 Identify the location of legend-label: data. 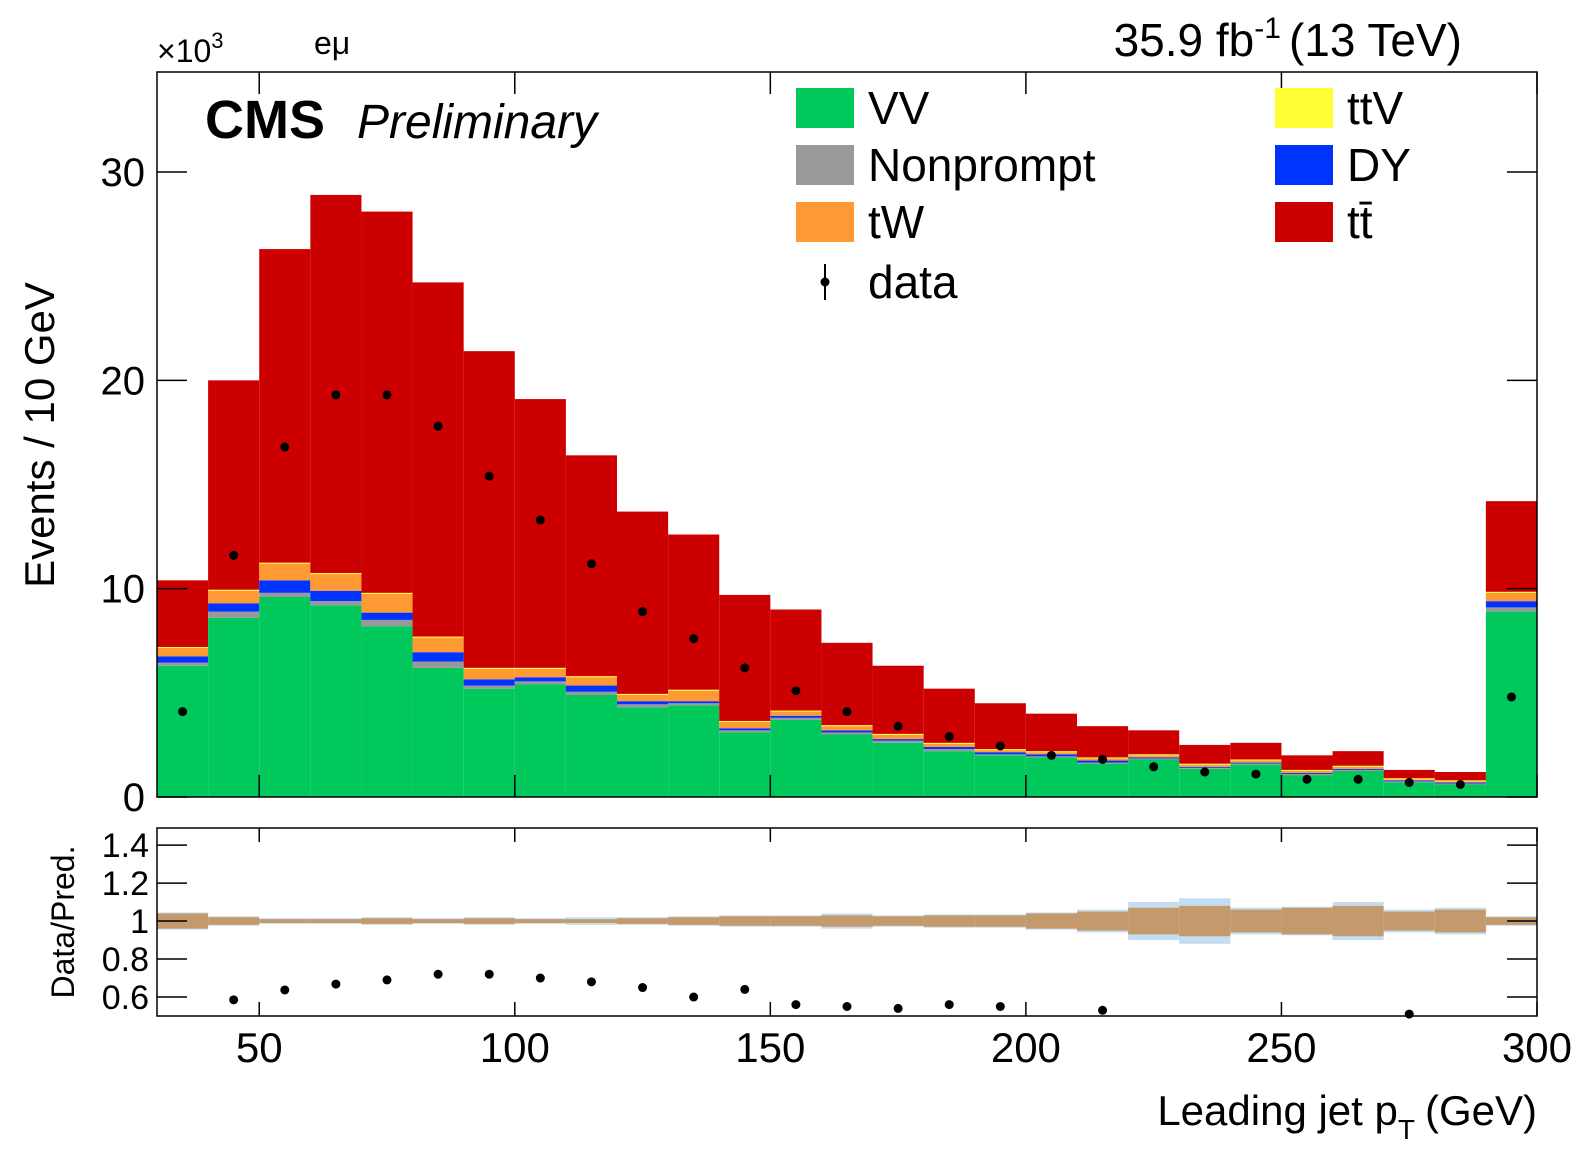
(913, 282).